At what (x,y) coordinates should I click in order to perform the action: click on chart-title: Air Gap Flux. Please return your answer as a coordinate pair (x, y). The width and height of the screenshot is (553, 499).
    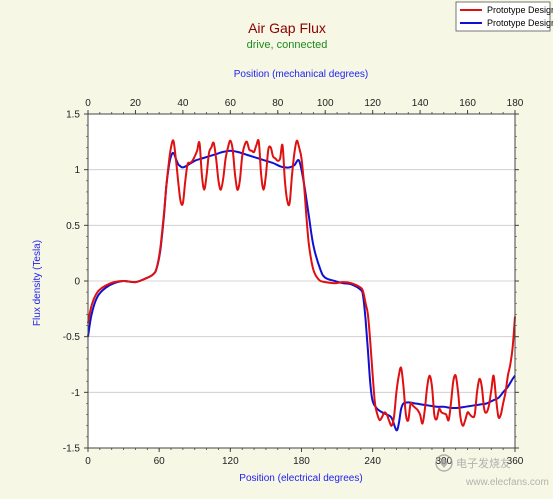
    Looking at the image, I should click on (287, 28).